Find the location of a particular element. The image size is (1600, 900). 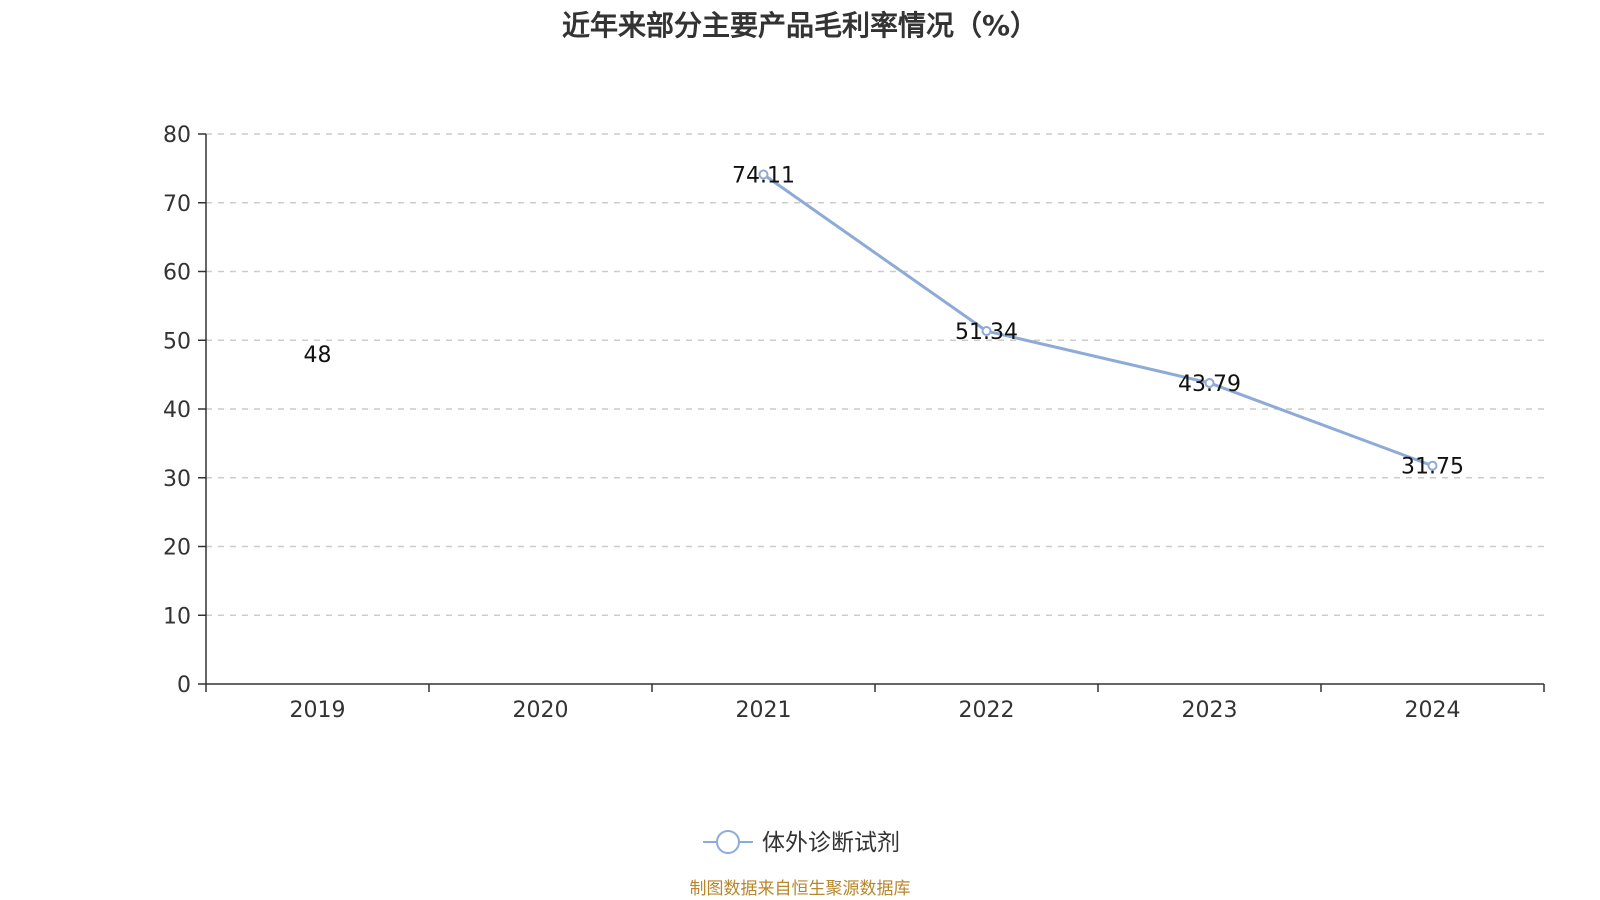

data-label: 74.11 is located at coordinates (763, 175).